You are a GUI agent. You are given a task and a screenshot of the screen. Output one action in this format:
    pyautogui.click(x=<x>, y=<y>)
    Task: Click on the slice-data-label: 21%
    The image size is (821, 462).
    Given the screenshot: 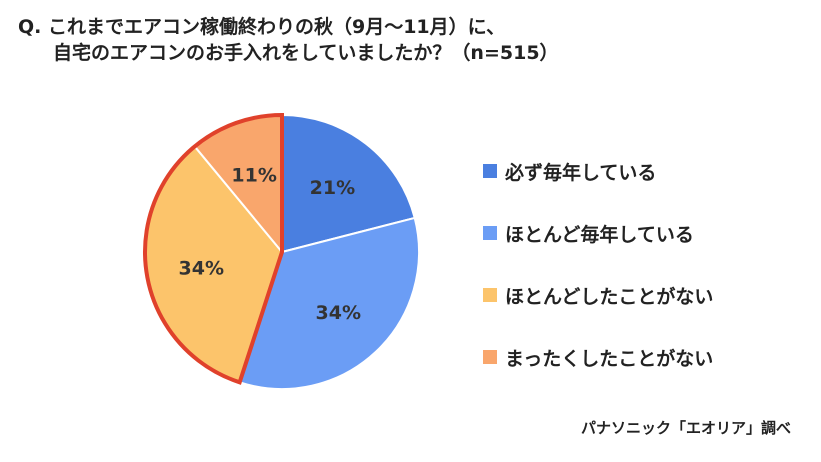 What is the action you would take?
    pyautogui.click(x=332, y=188)
    